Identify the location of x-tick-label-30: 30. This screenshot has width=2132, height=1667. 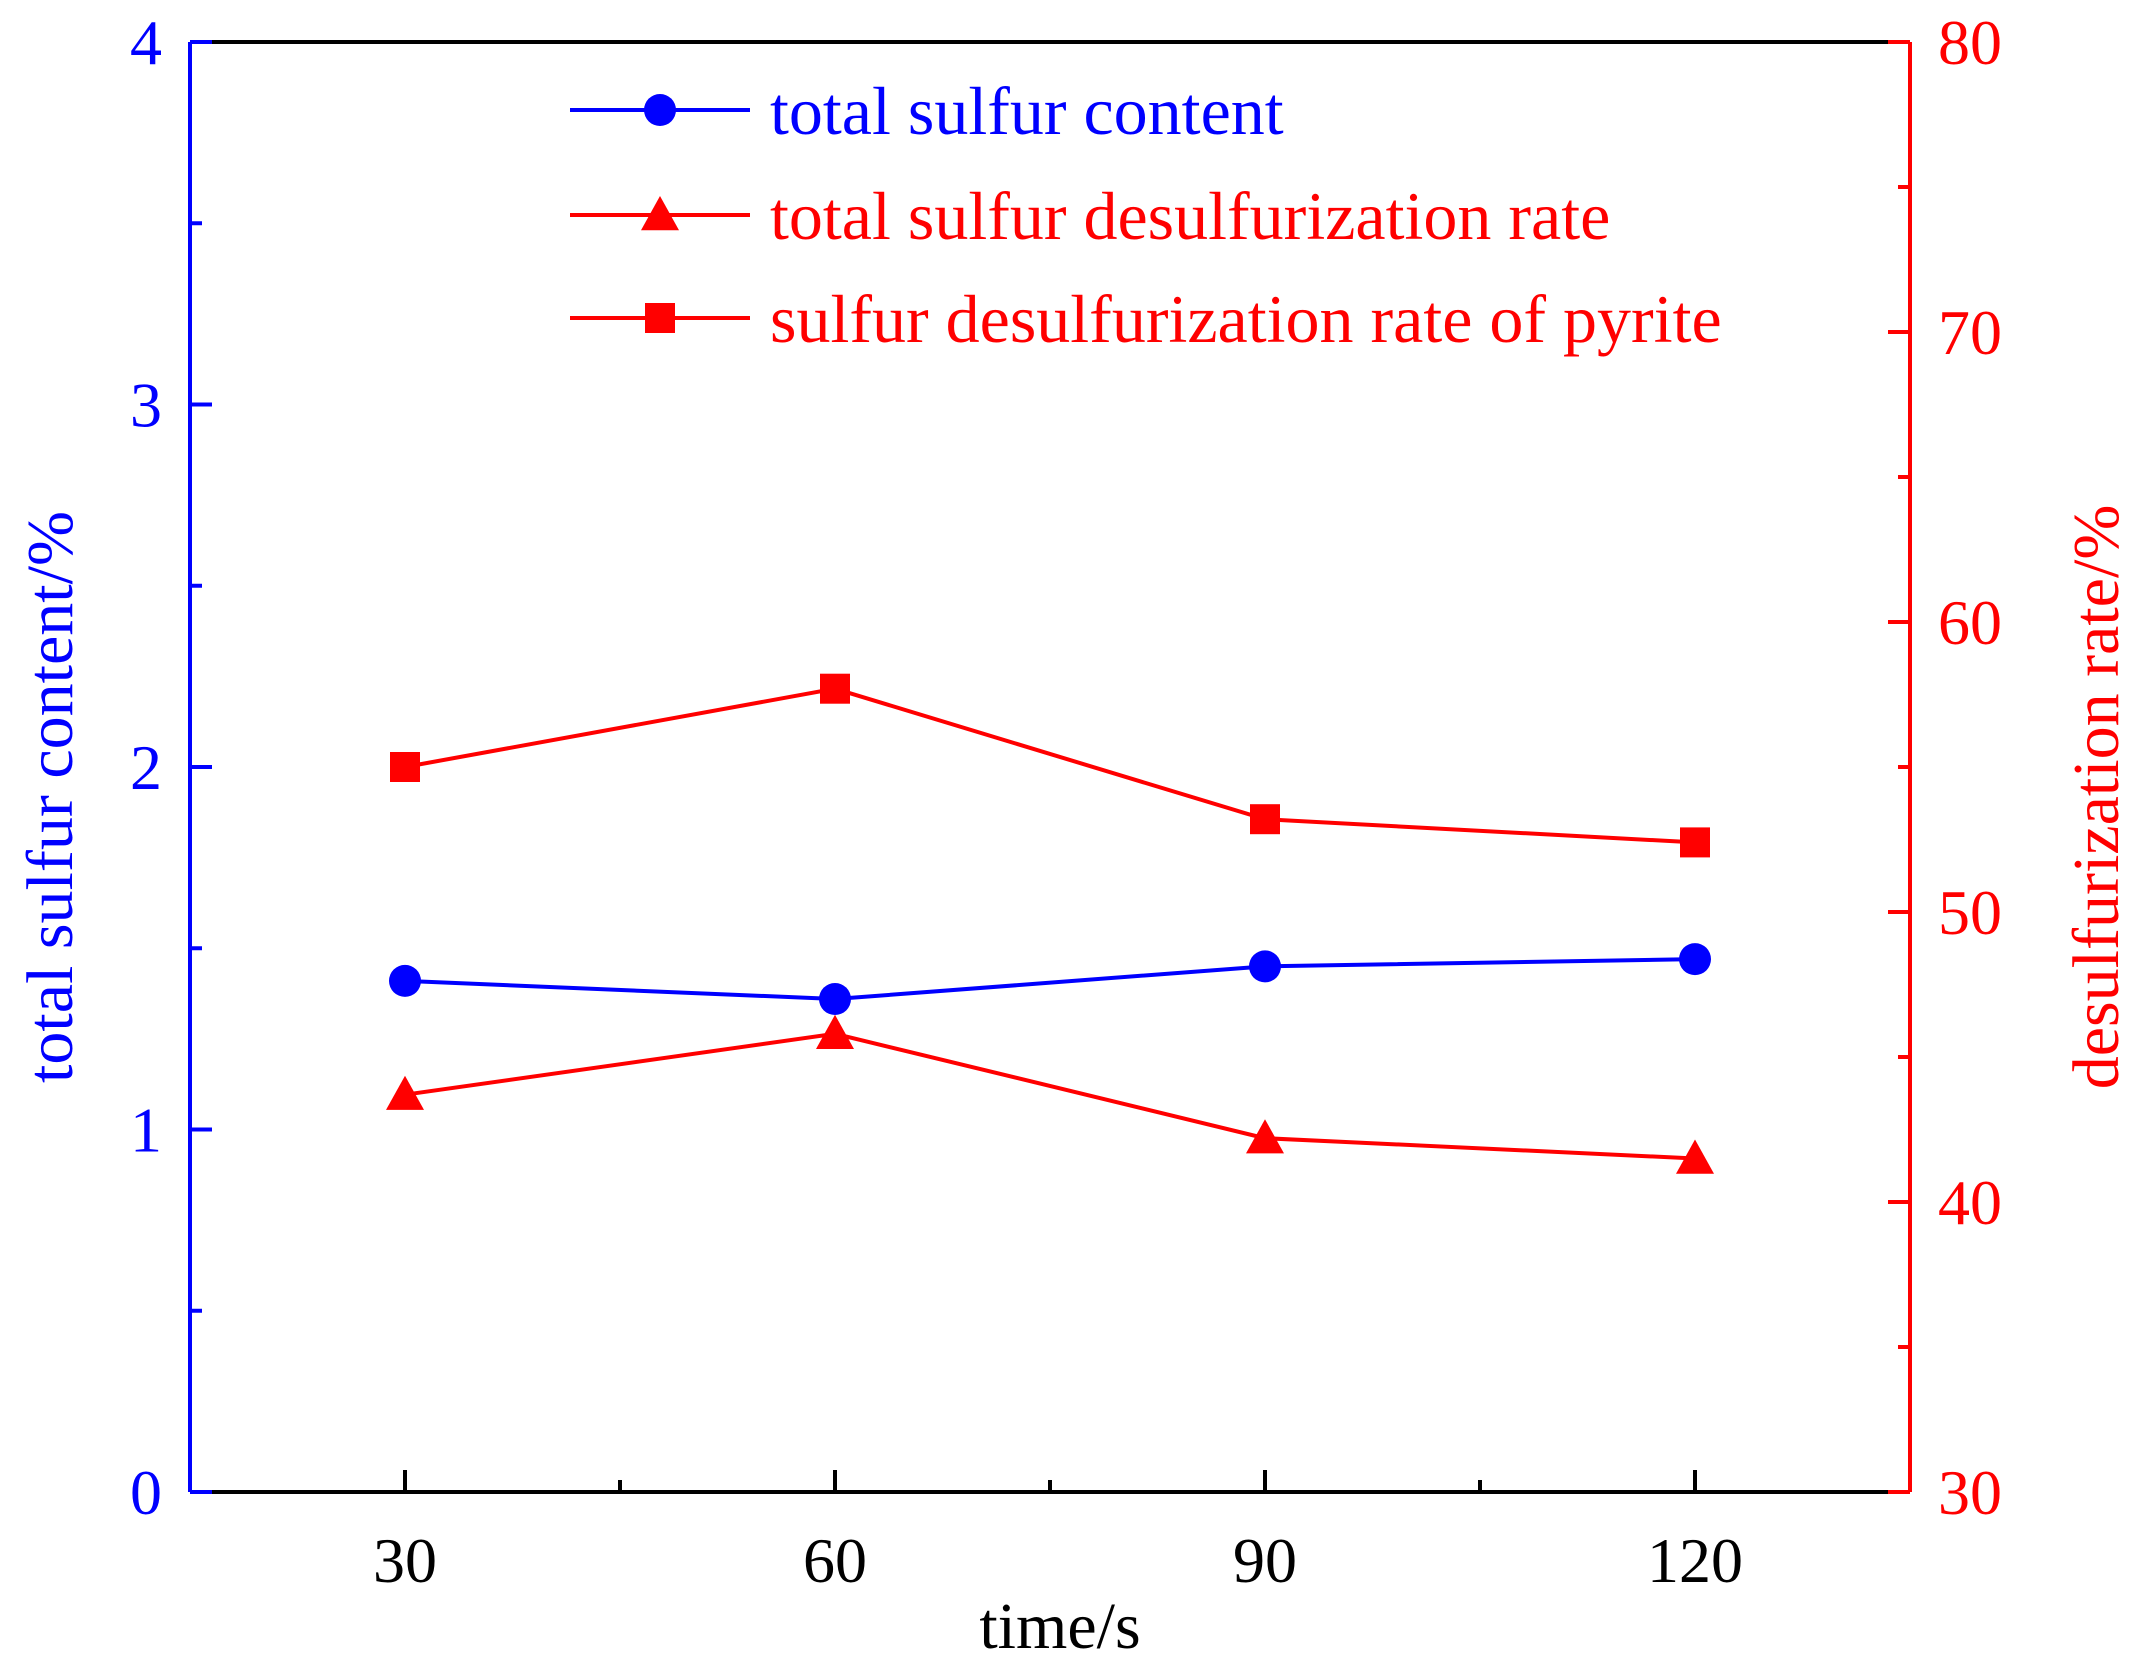
(405, 1560).